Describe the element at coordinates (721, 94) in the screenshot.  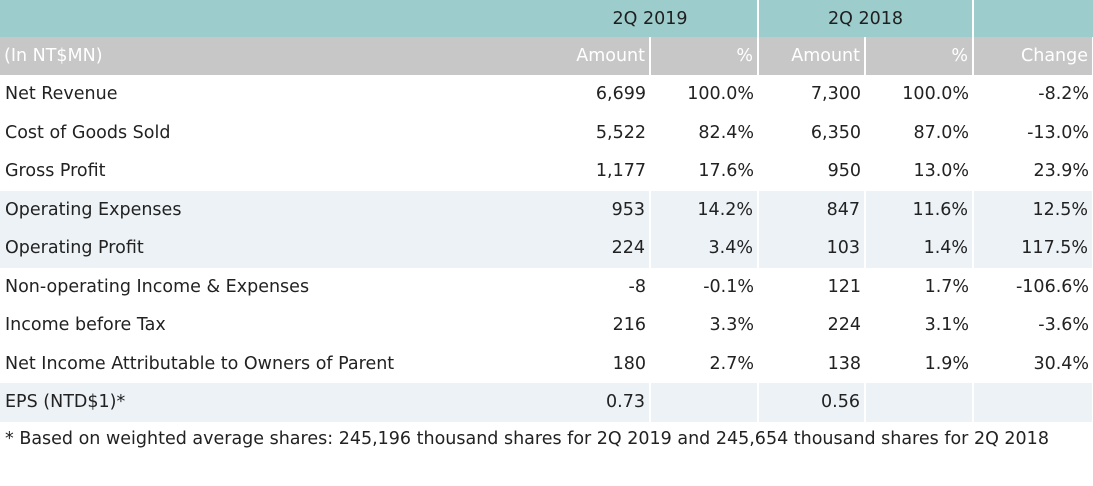
I see `cell-percent-2019: 100.0%` at that location.